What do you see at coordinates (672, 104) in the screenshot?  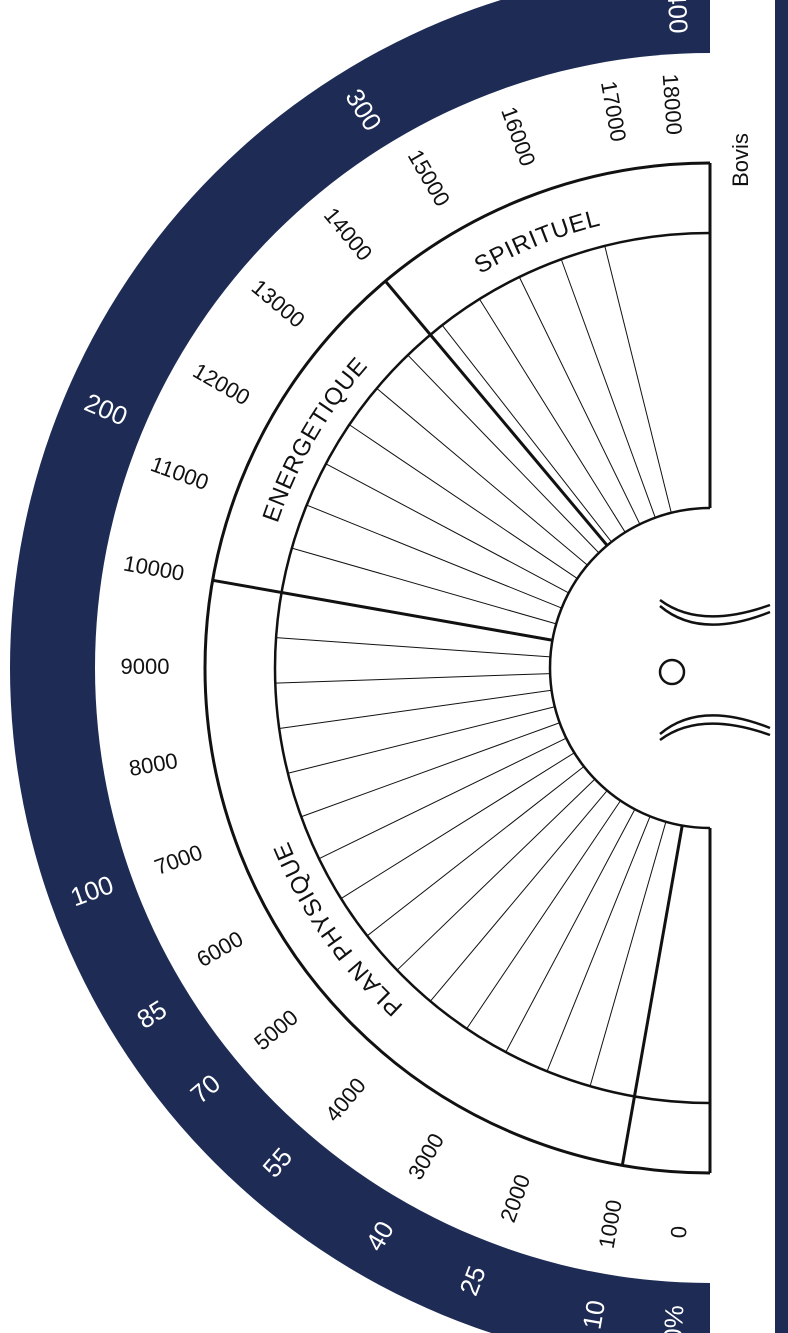 I see `bovis-scale-label: 18000` at bounding box center [672, 104].